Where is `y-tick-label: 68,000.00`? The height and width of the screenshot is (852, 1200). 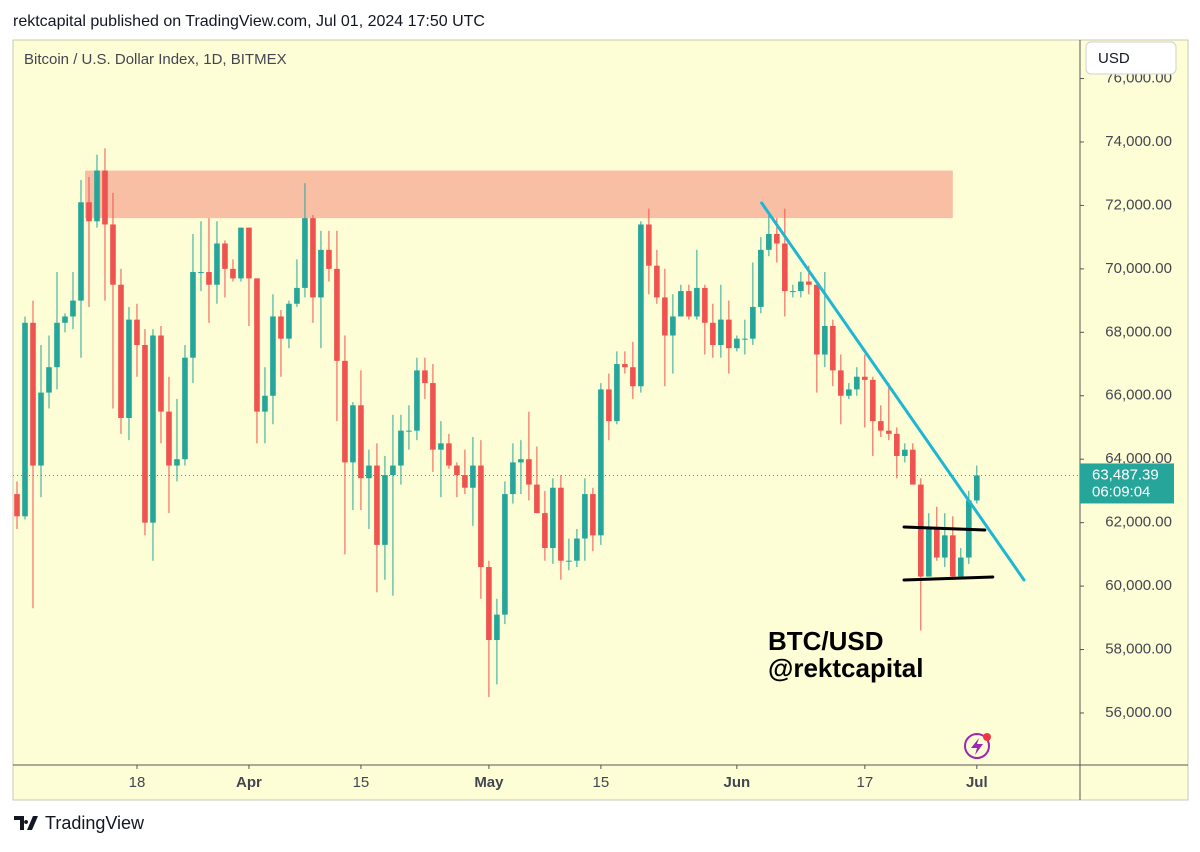
y-tick-label: 68,000.00 is located at coordinates (1138, 331).